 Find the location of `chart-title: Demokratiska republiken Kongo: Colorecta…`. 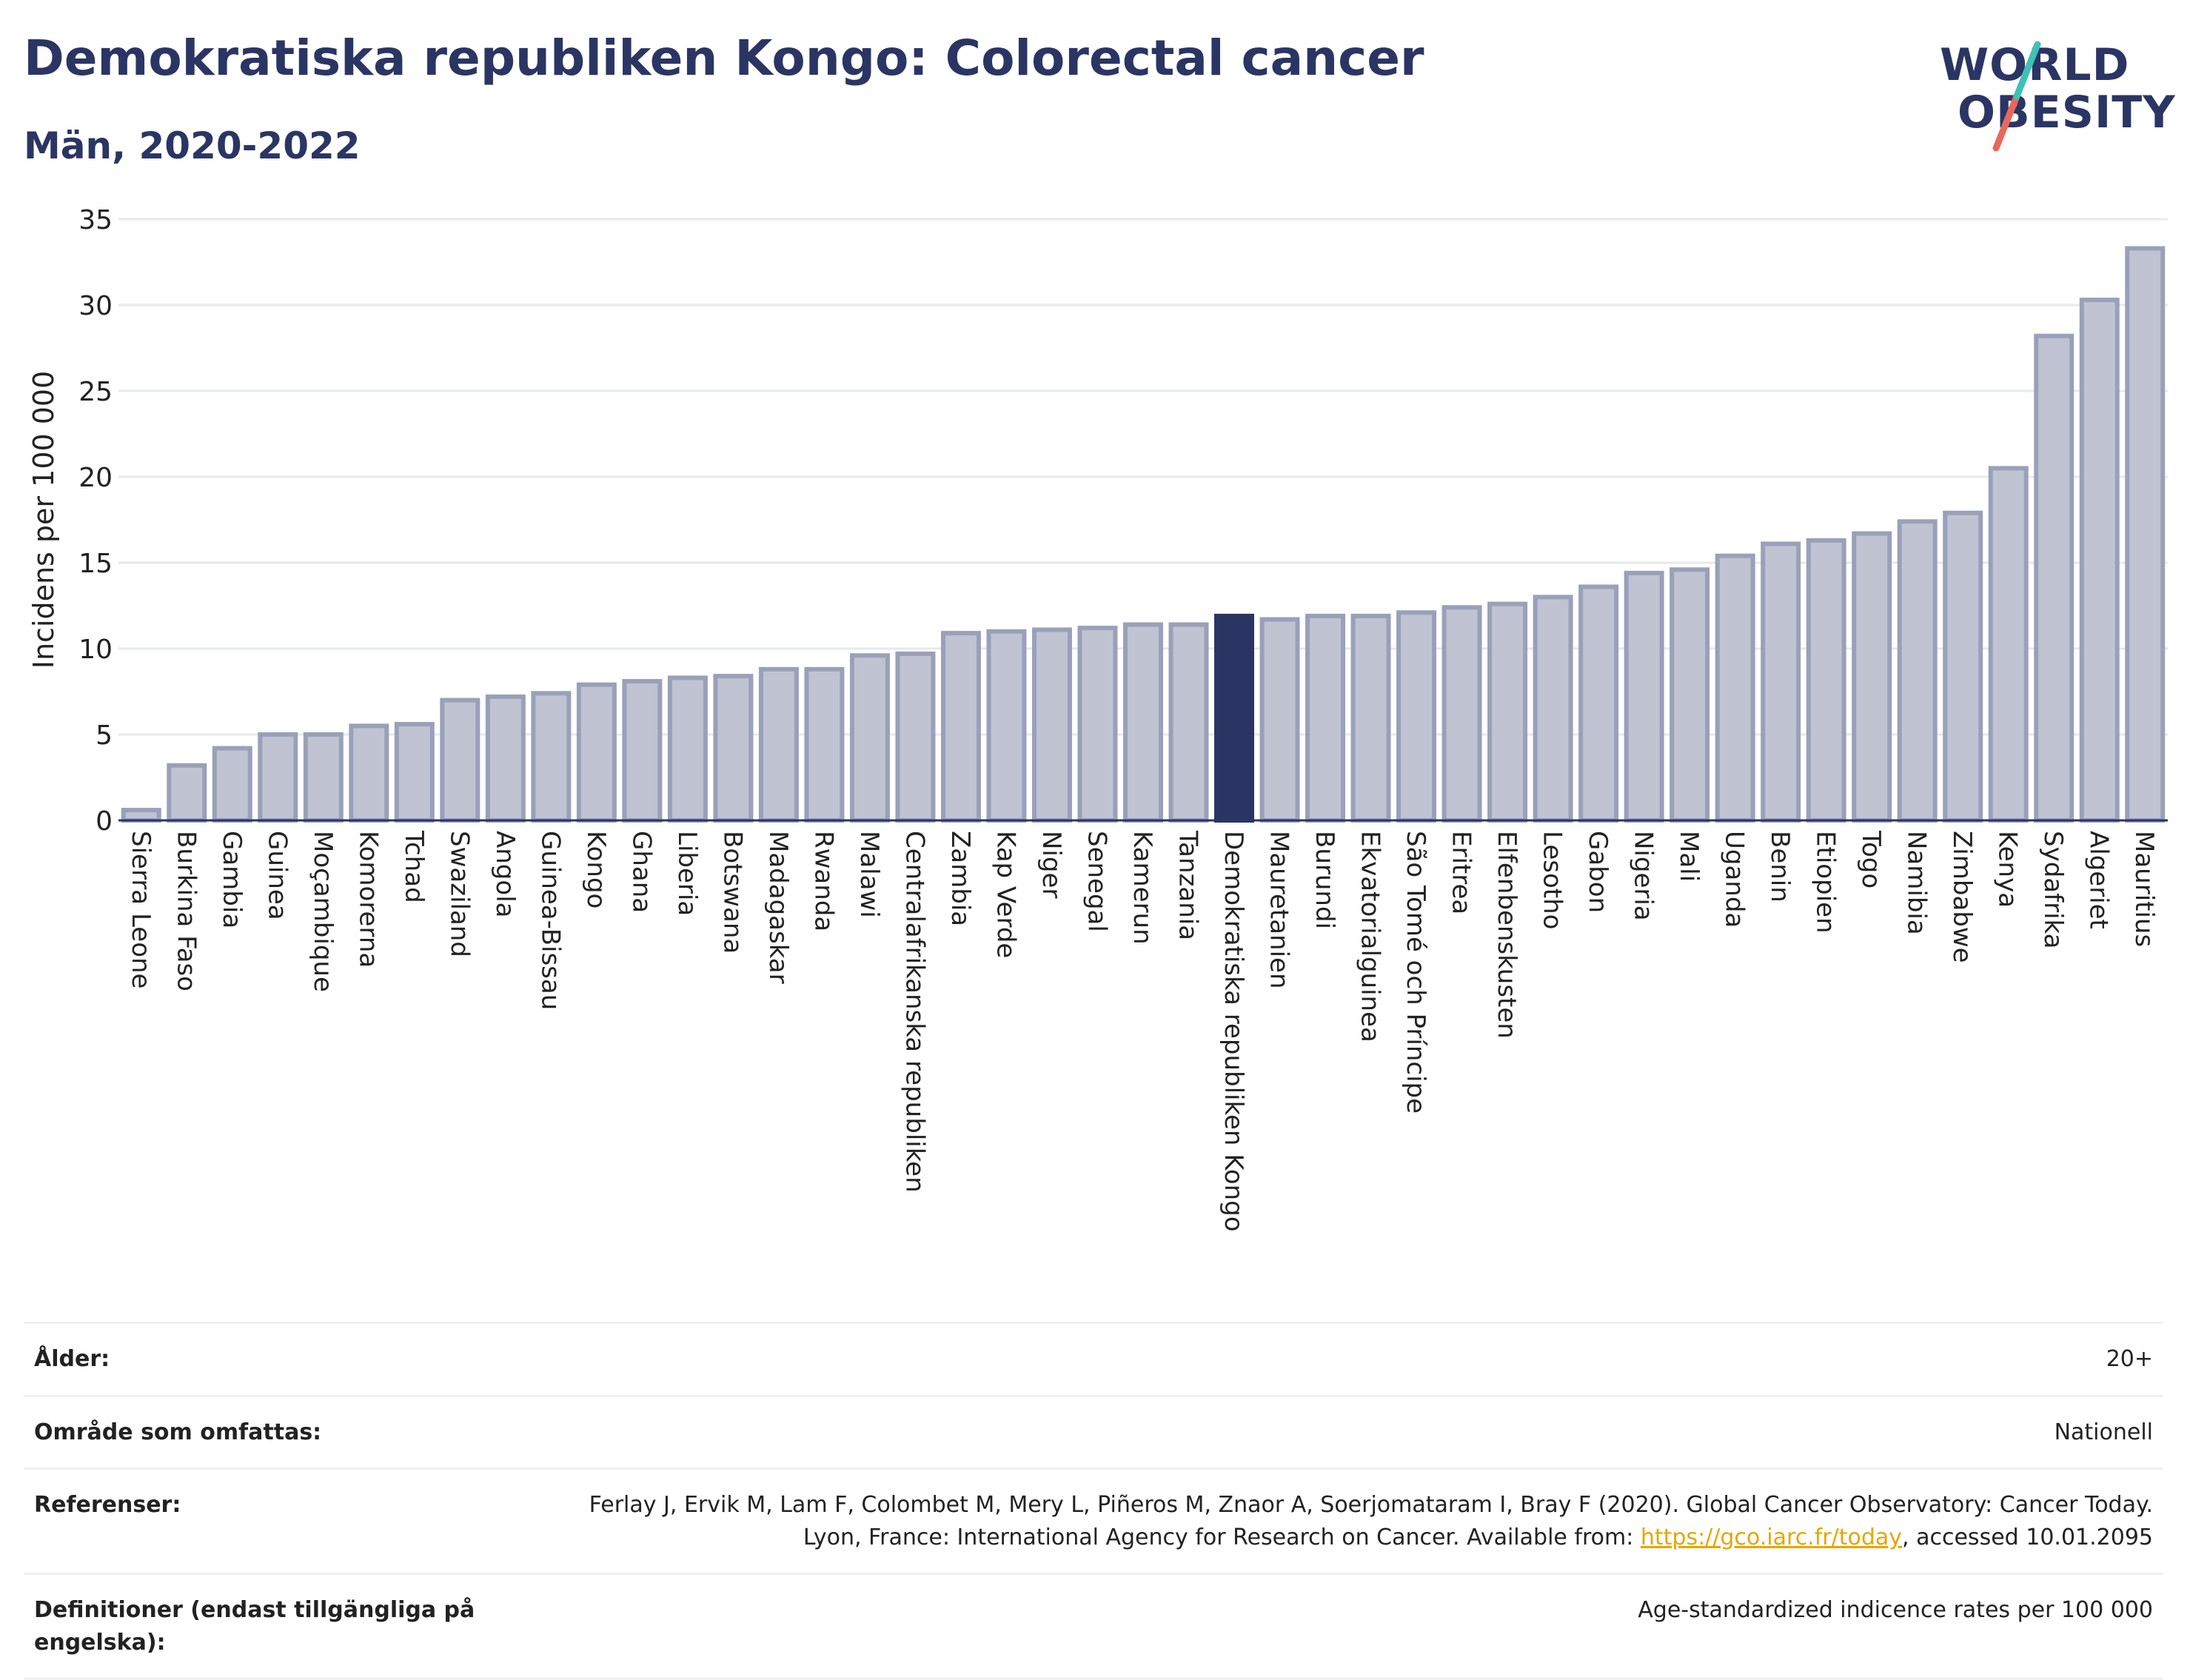

chart-title: Demokratiska republiken Kongo: Colorecta… is located at coordinates (724, 58).